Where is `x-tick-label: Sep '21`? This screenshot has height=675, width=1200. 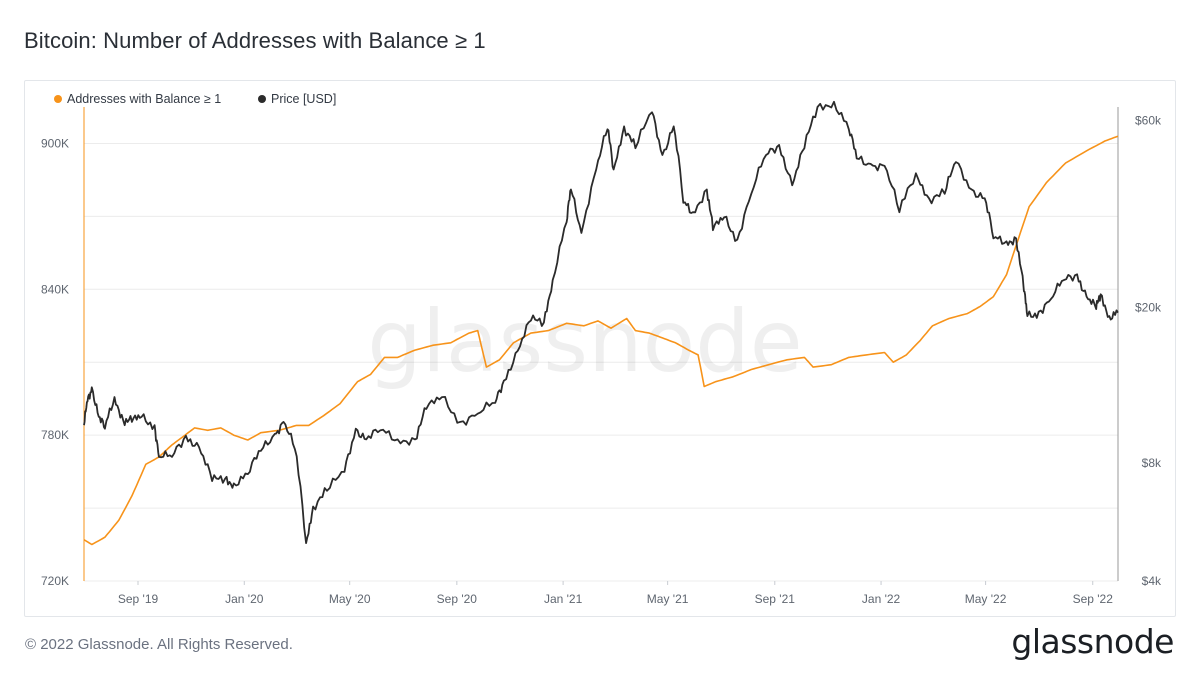 x-tick-label: Sep '21 is located at coordinates (775, 599).